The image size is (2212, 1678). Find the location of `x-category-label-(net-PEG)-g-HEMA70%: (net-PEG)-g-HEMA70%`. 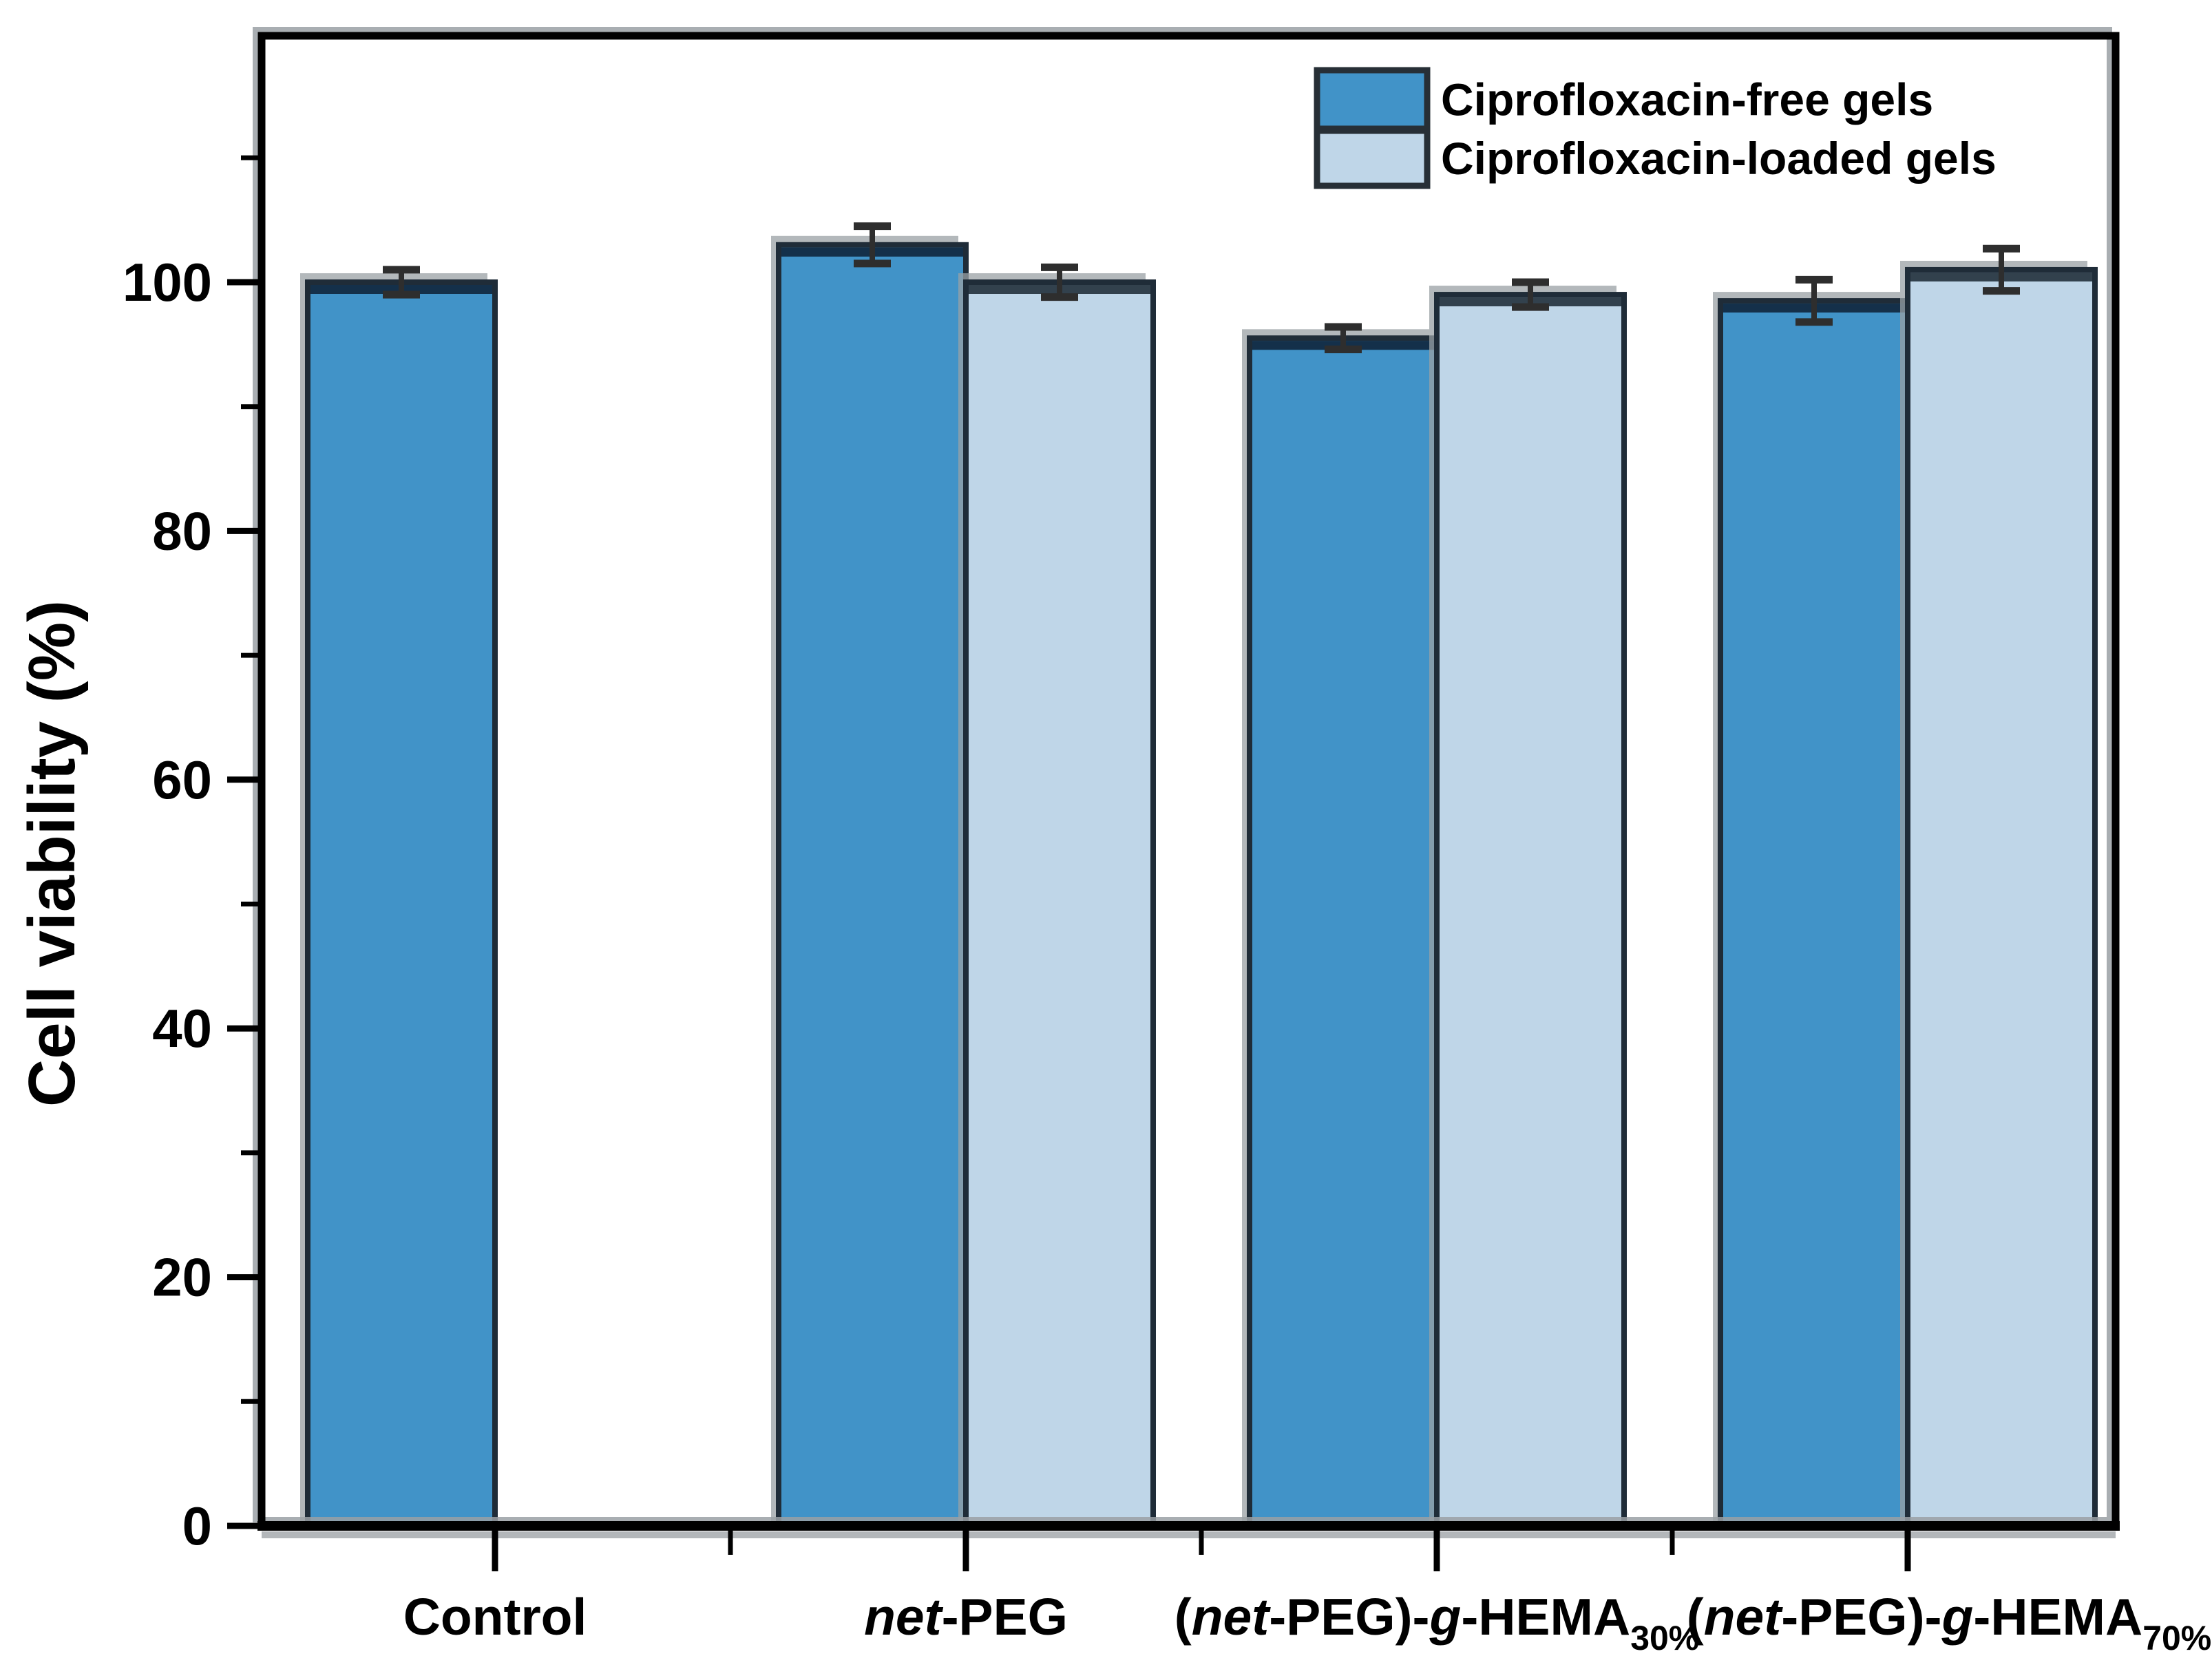

x-category-label-(net-PEG)-g-HEMA70%: (net-PEG)-g-HEMA70% is located at coordinates (1949, 1623).